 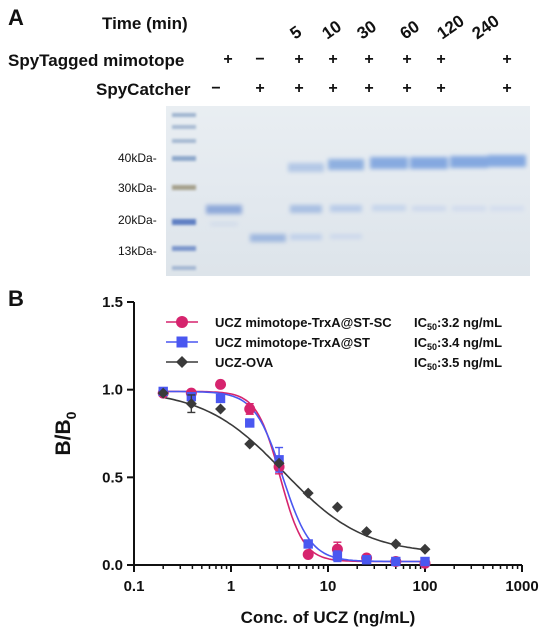 I want to click on y-tick-label: 0.0, so click(x=112, y=565).